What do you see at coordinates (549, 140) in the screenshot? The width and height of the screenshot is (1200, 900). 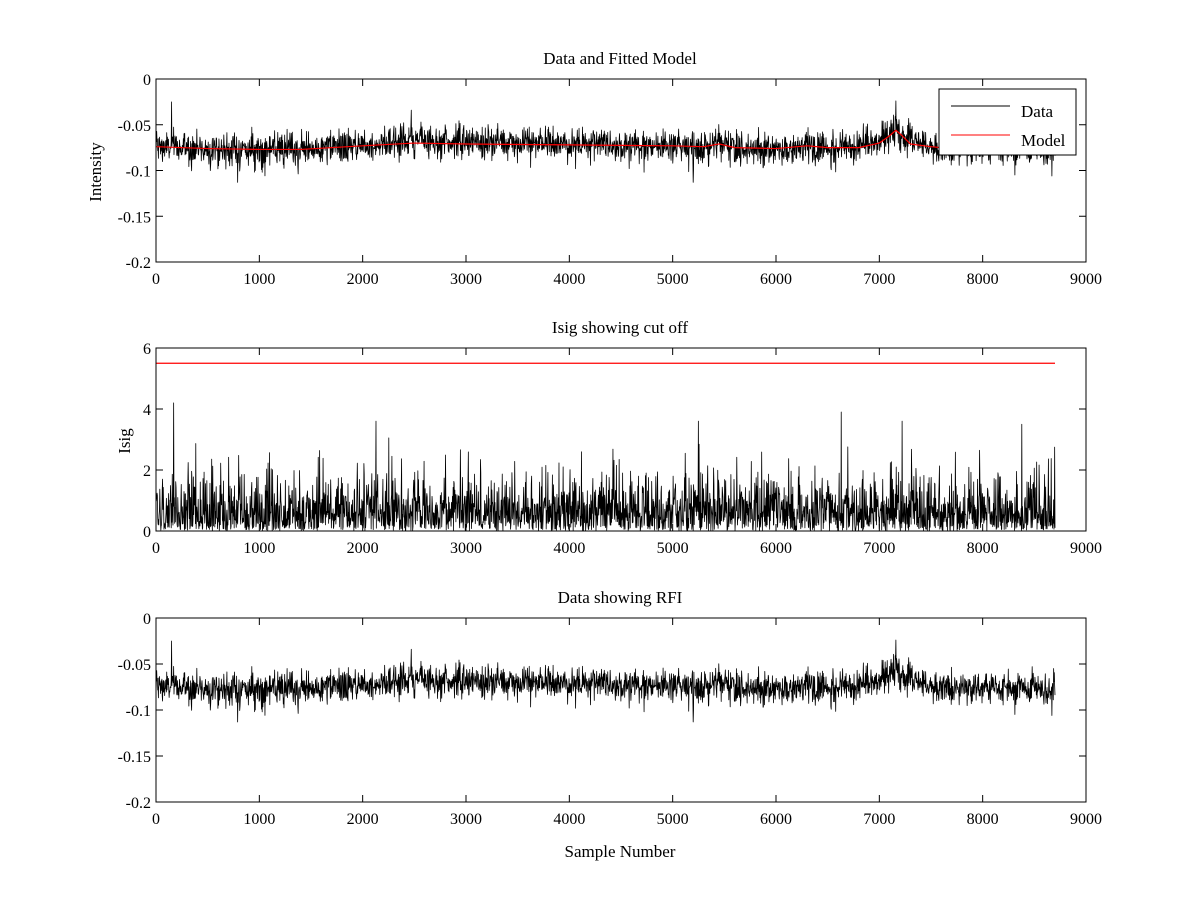 I see `series-line-model` at bounding box center [549, 140].